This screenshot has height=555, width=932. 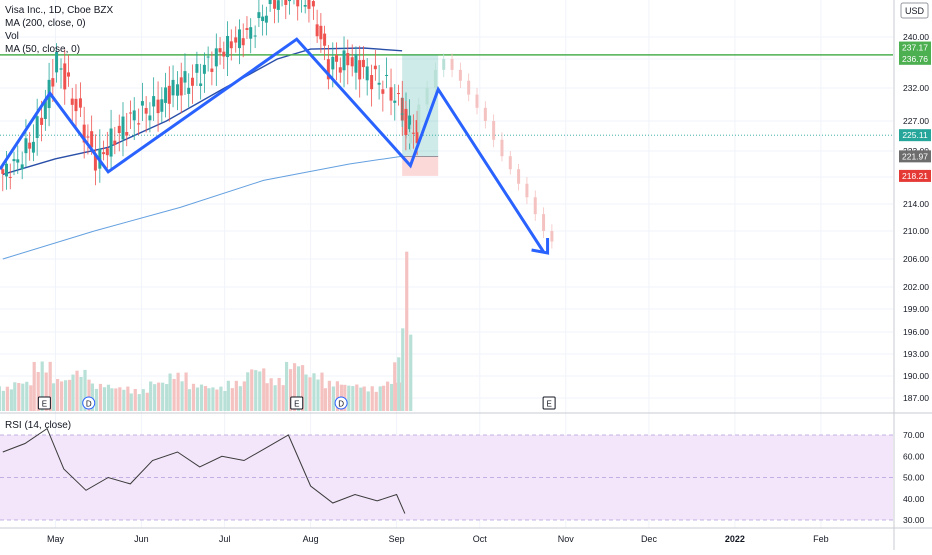 What do you see at coordinates (914, 499) in the screenshot?
I see `rsi-tick-label: 40.00` at bounding box center [914, 499].